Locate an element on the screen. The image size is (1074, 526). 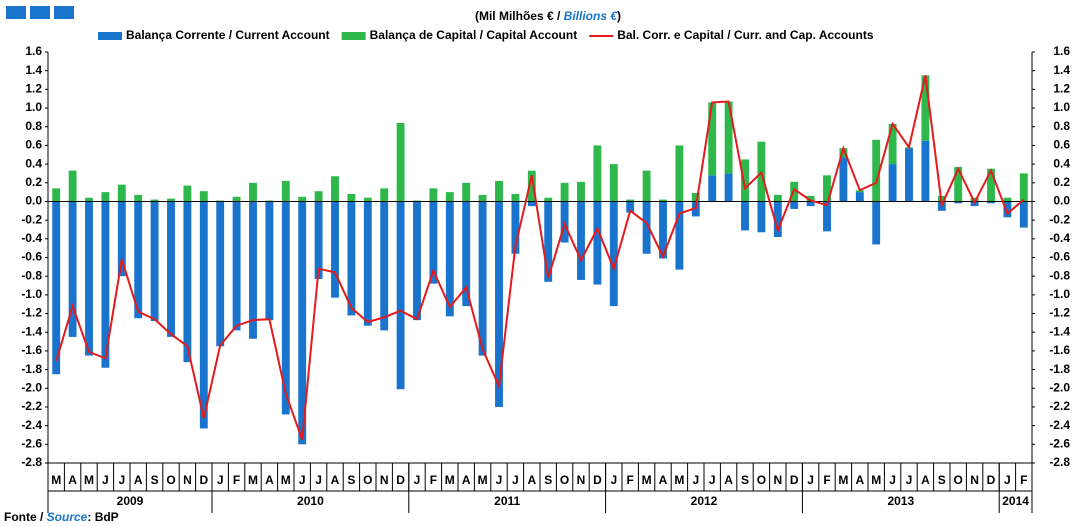
y2-tick-label: -2.8 is located at coordinates (1059, 462).